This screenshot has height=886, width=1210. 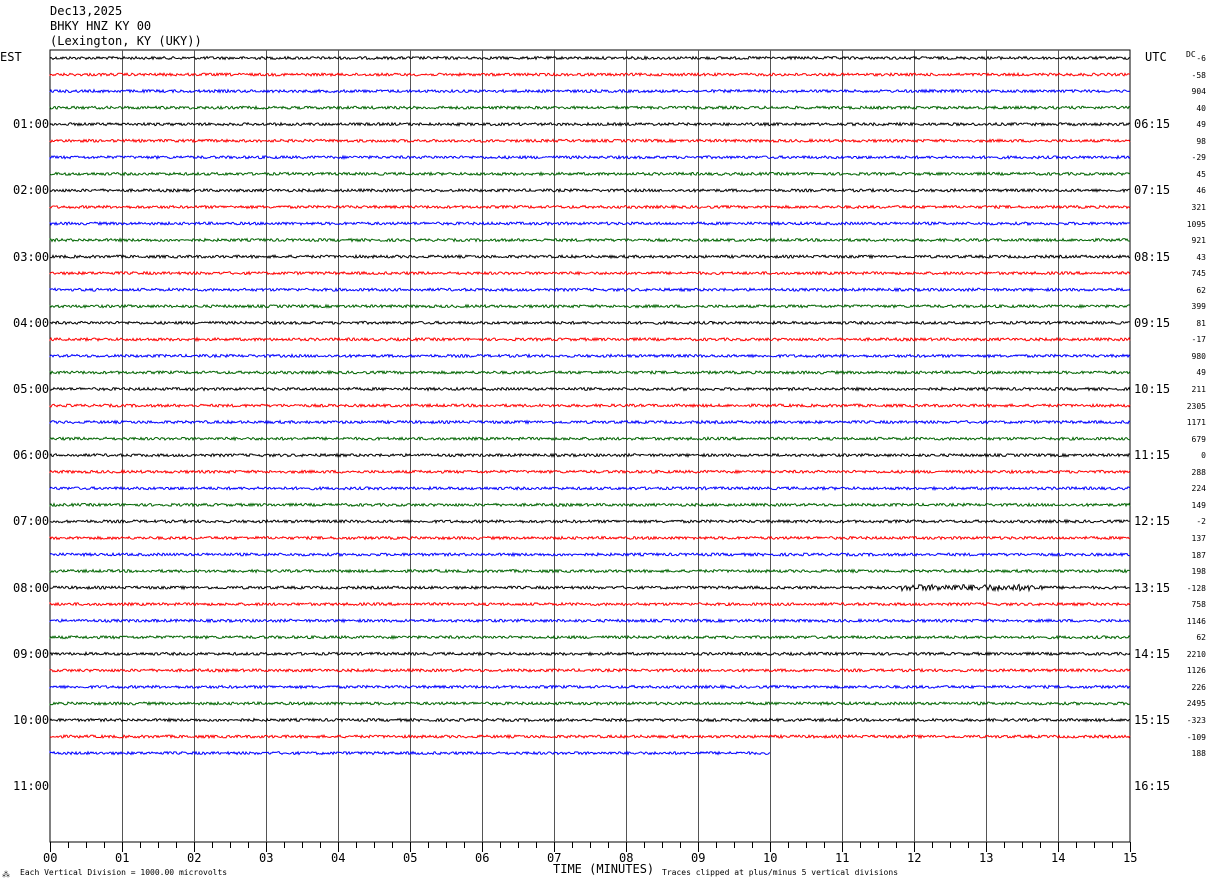 What do you see at coordinates (1198, 489) in the screenshot?
I see `dc-offset-label: 224` at bounding box center [1198, 489].